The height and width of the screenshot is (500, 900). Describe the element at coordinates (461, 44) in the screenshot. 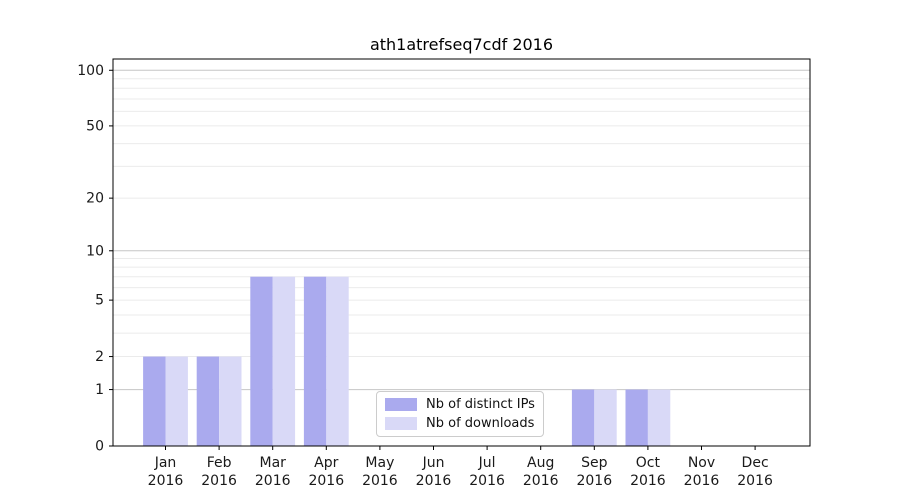

I see `chart-title: ath1atrefseq7cdf 2016` at that location.